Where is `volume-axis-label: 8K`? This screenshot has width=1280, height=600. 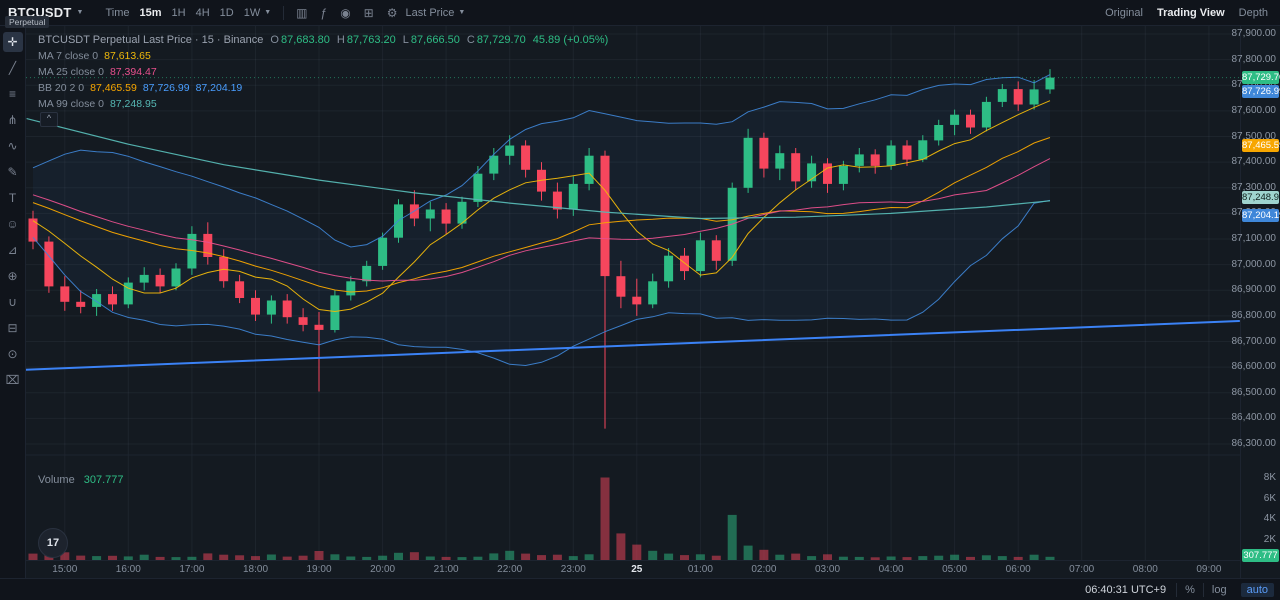 volume-axis-label: 8K is located at coordinates (1269, 477).